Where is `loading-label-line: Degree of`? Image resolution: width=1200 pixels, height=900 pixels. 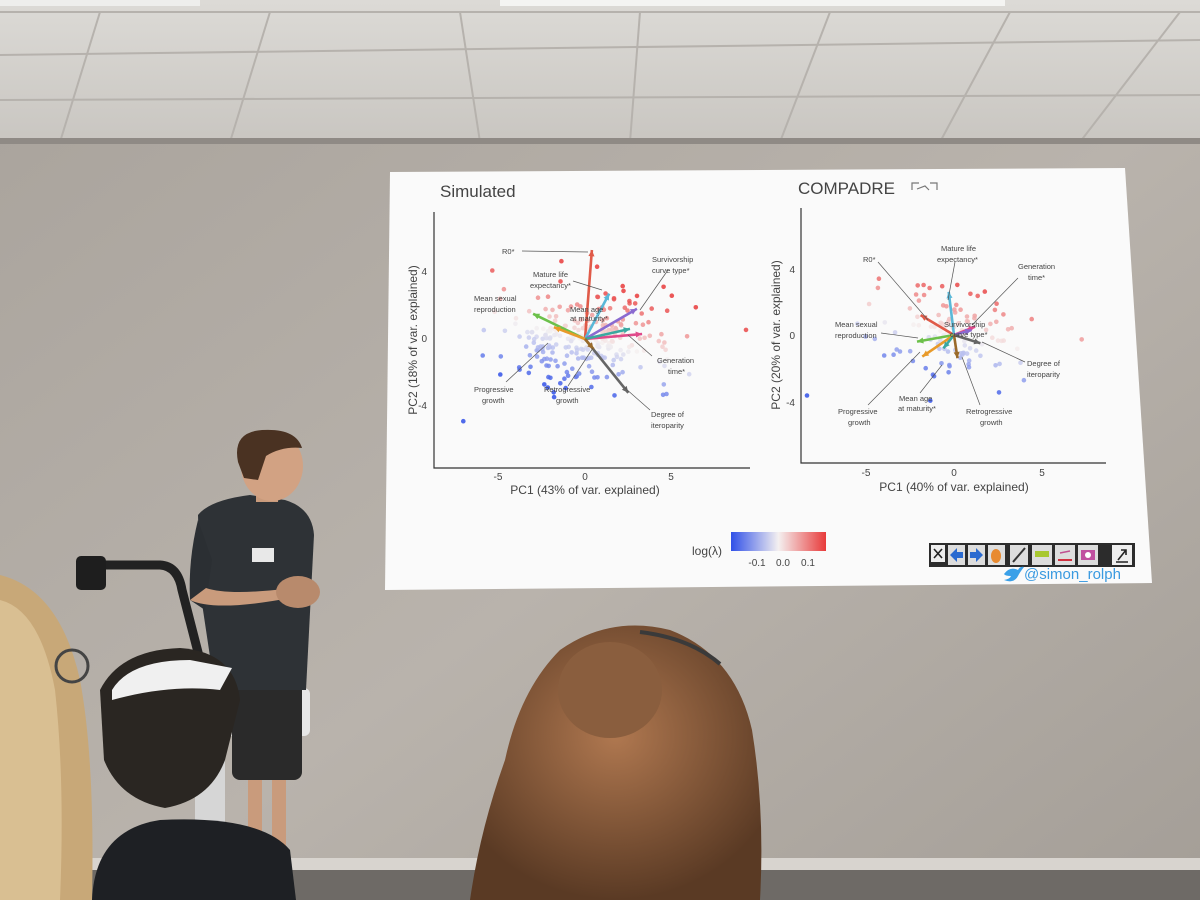
loading-label-line: Degree of is located at coordinates (1044, 363).